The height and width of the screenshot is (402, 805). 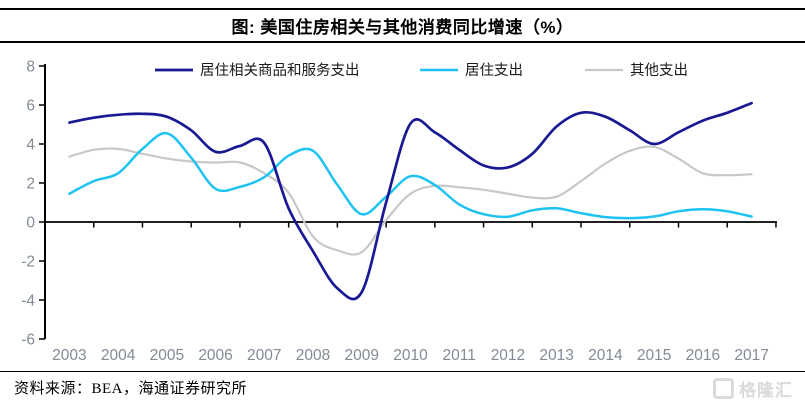 I want to click on y-tick-label: 2, so click(x=30, y=184).